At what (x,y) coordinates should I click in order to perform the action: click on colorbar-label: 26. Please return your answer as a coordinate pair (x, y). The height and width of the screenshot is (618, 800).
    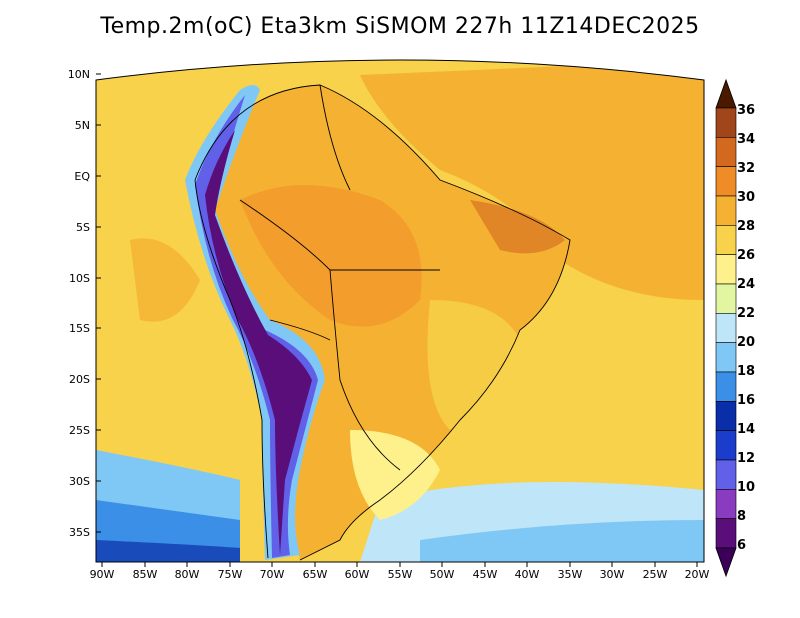
    Looking at the image, I should click on (746, 255).